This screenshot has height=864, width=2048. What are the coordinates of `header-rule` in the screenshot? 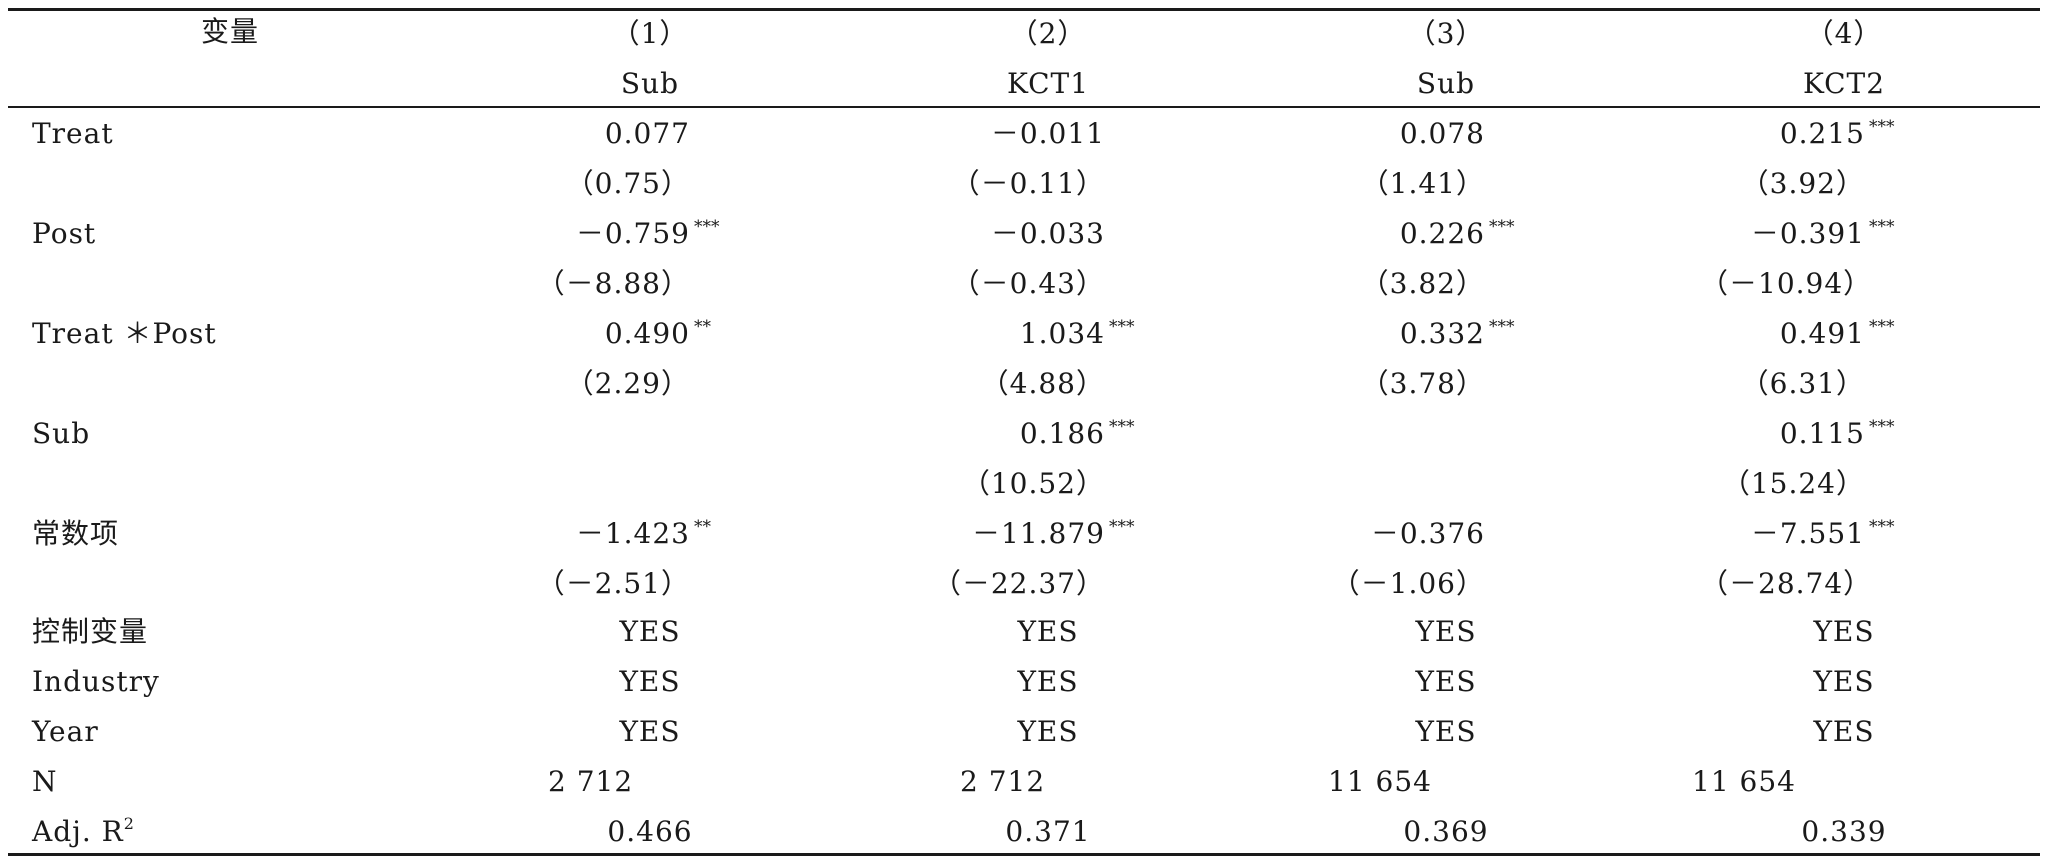 It's located at (1024, 107).